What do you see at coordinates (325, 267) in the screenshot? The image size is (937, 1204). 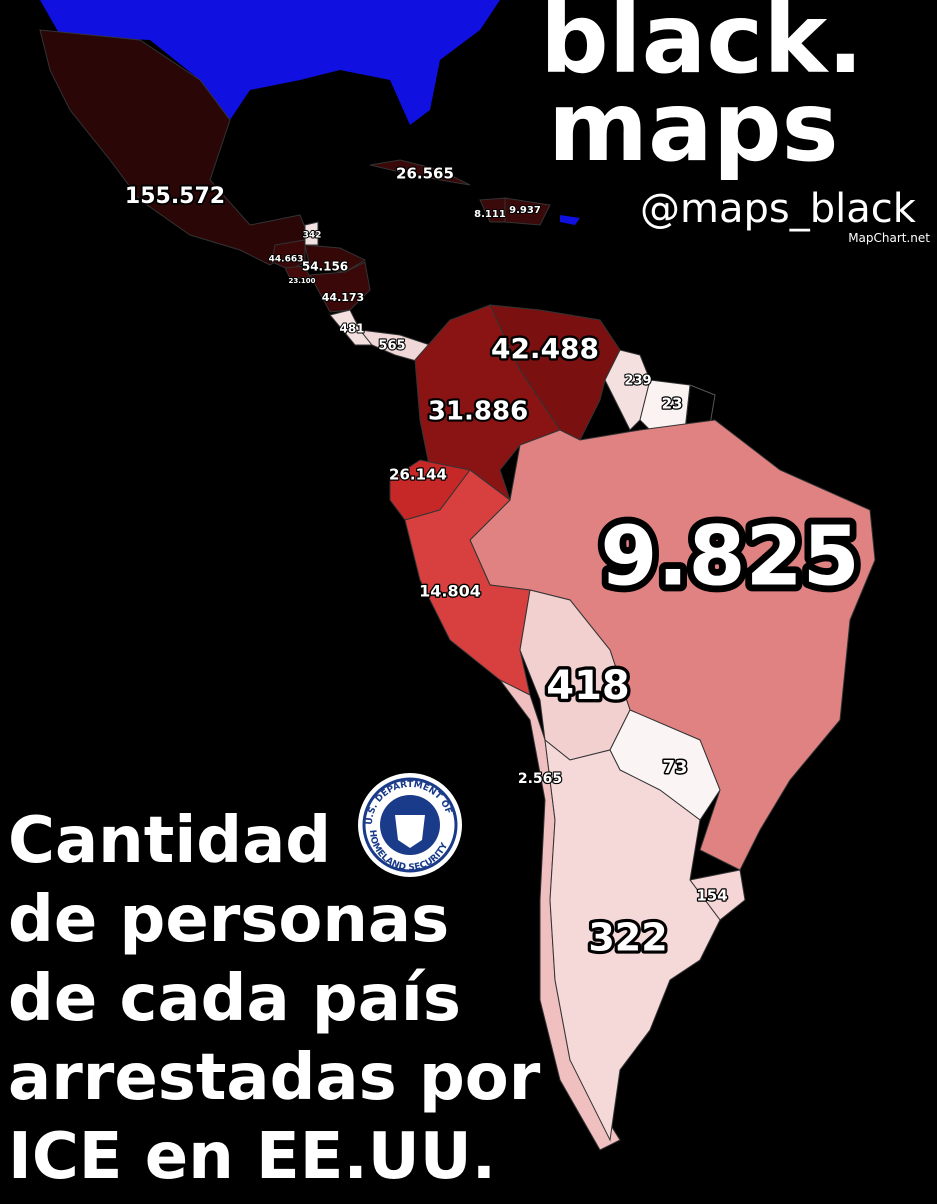 I see `region-label: 54.156` at bounding box center [325, 267].